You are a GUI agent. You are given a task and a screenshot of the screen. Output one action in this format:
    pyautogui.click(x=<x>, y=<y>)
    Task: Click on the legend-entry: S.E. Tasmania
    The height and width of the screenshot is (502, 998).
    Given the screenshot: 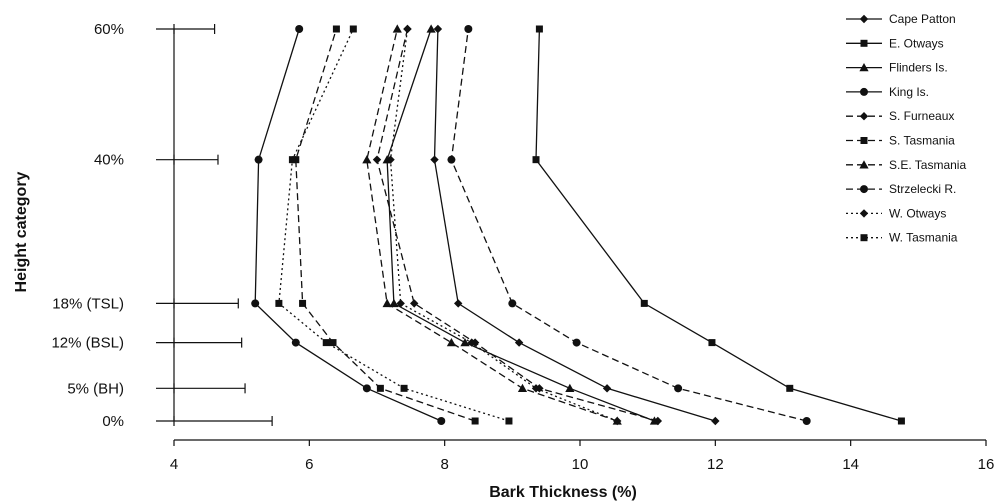 What is the action you would take?
    pyautogui.click(x=906, y=165)
    